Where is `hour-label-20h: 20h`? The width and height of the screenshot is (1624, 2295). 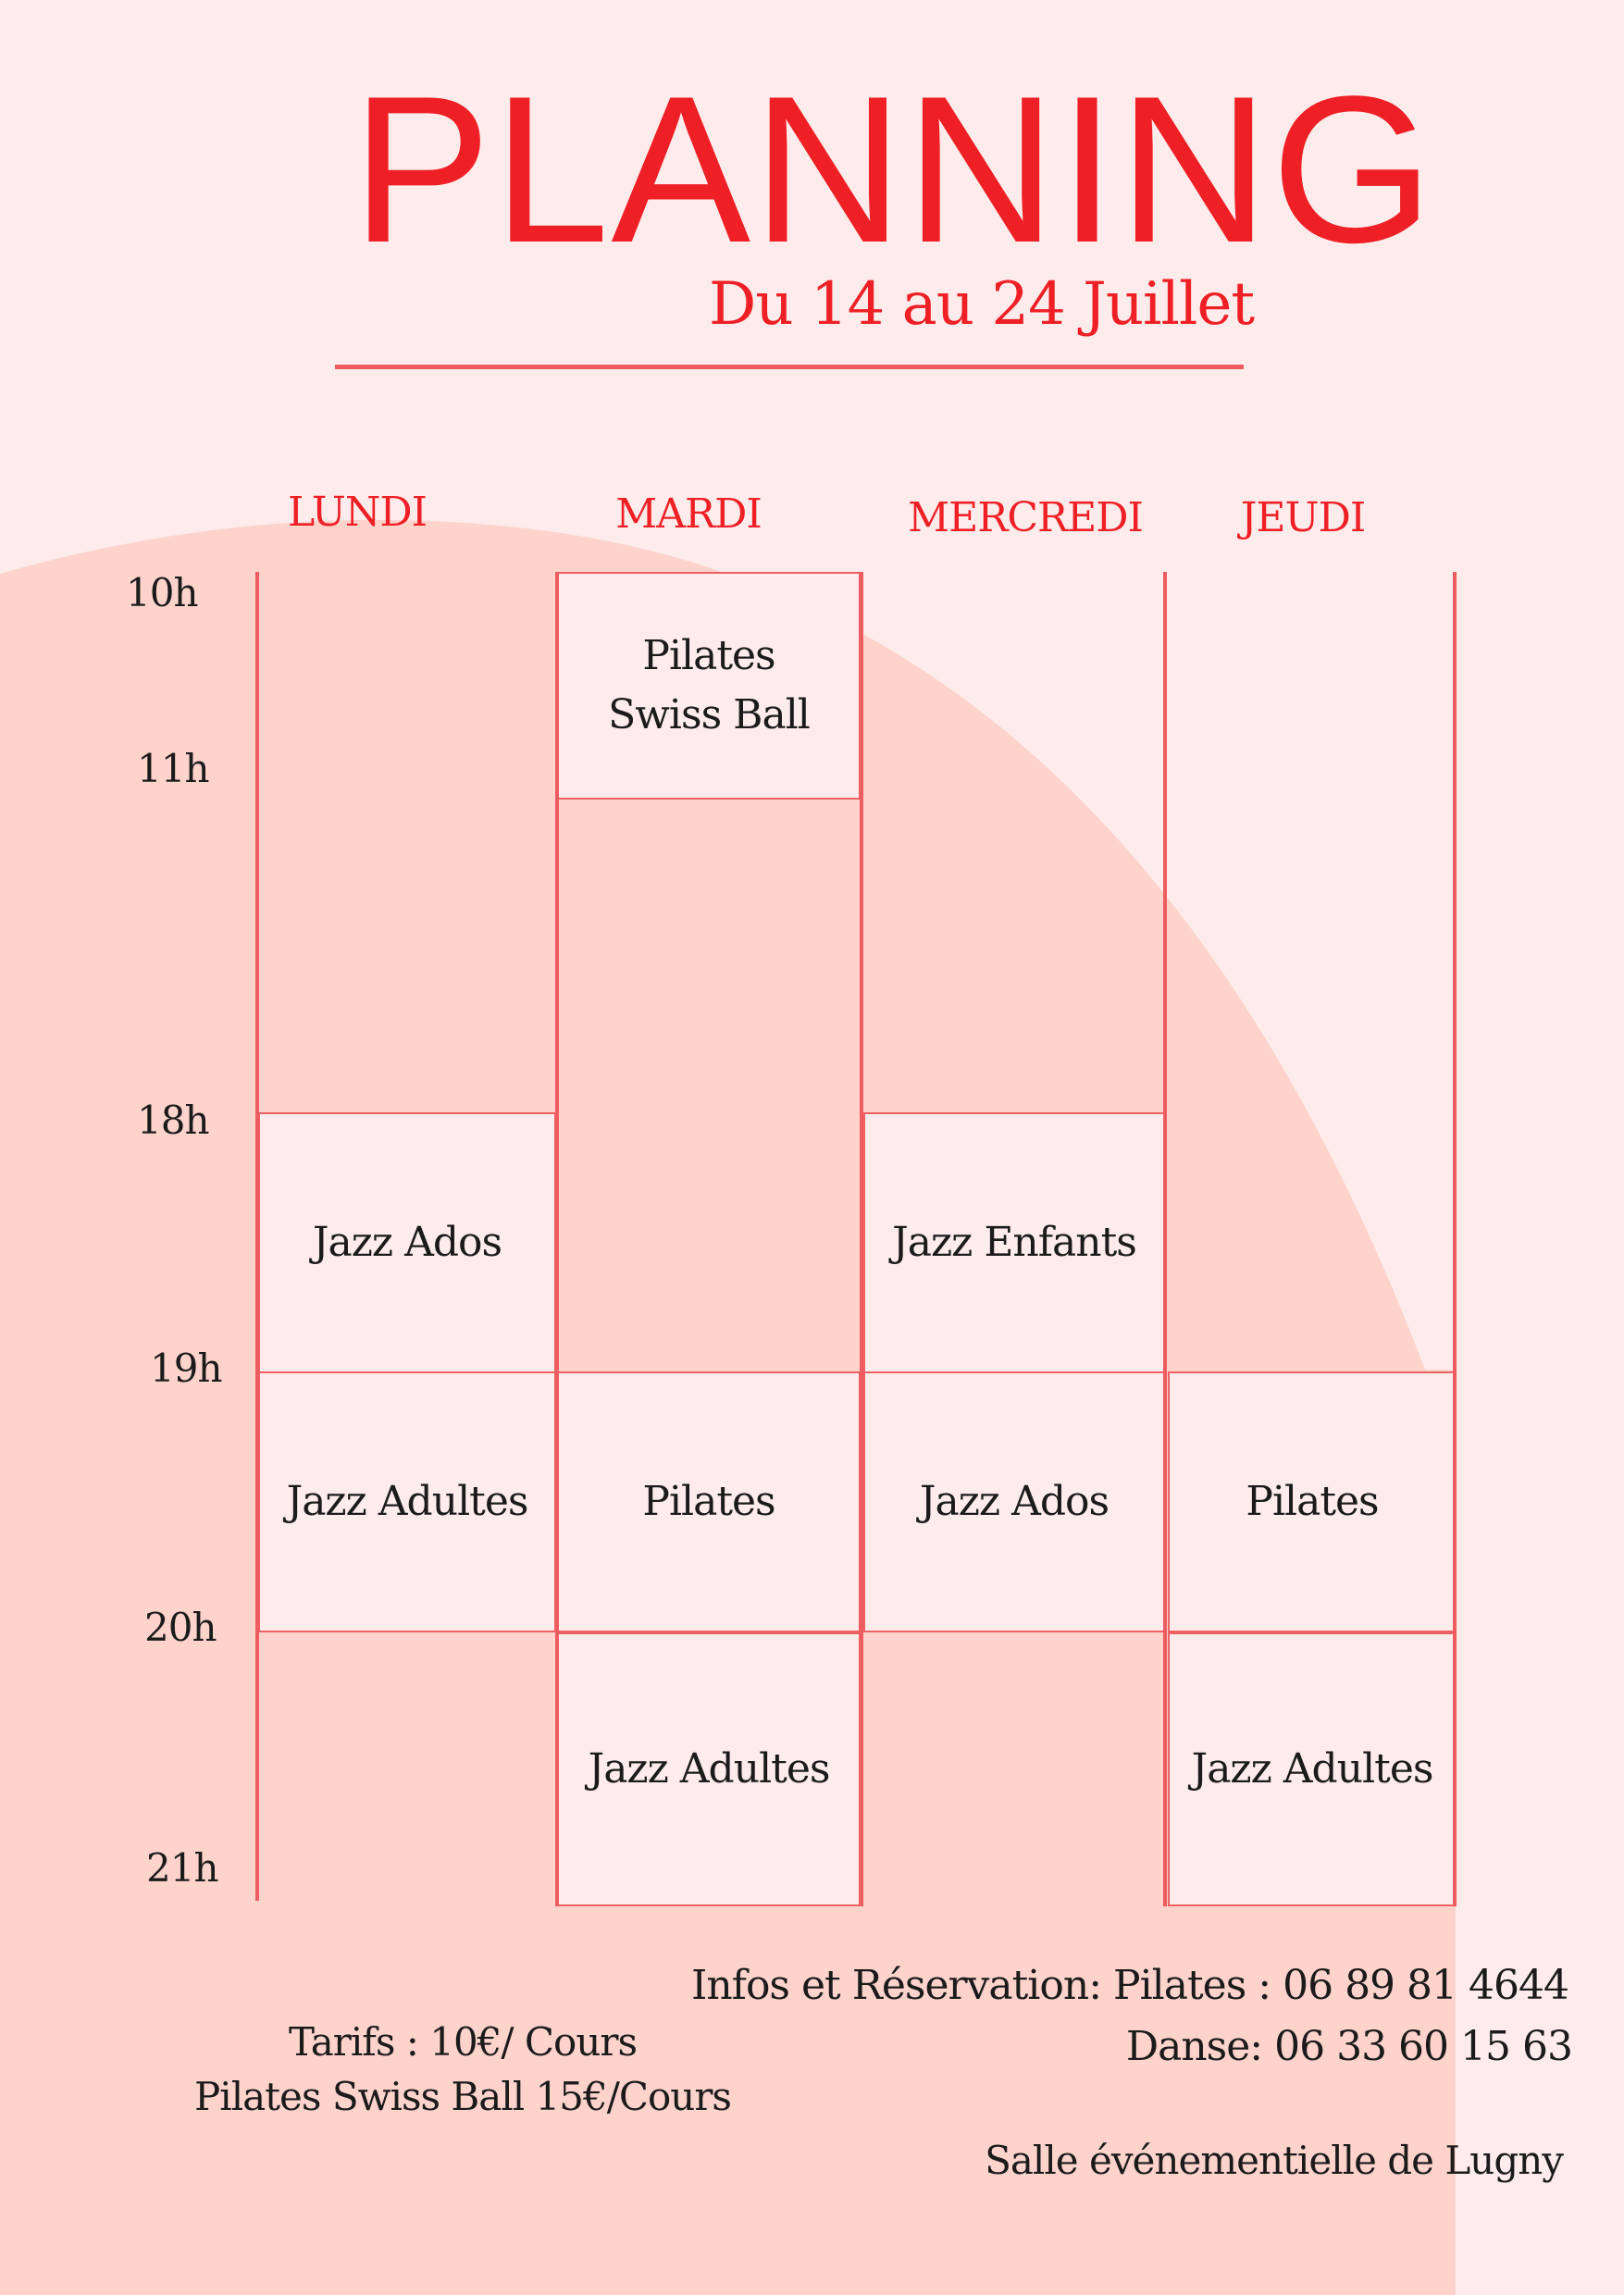 hour-label-20h: 20h is located at coordinates (180, 1628).